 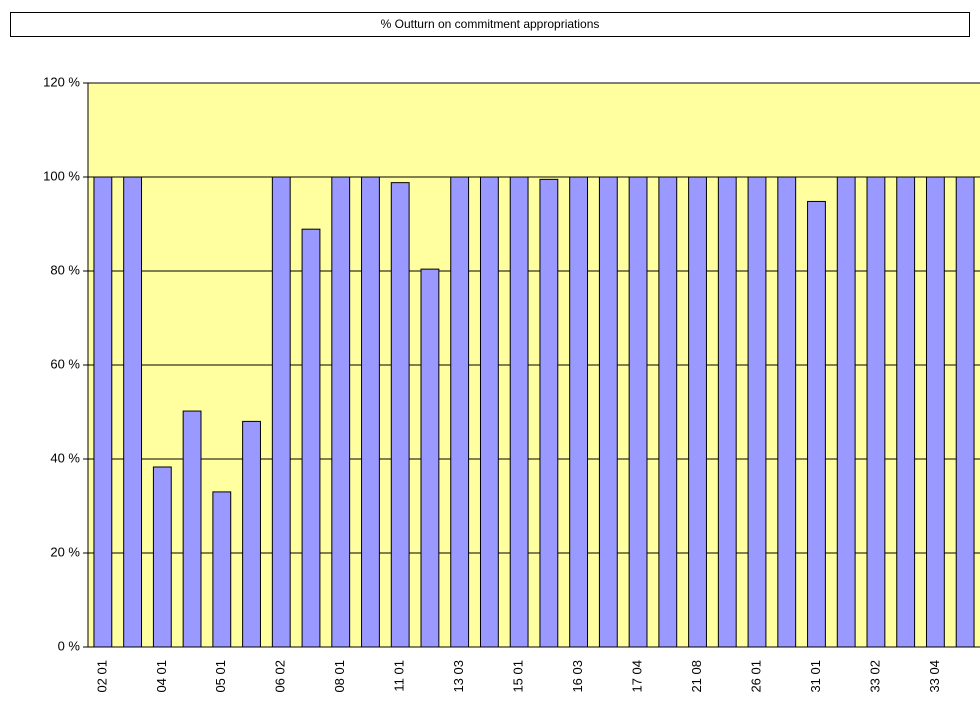 What do you see at coordinates (280, 676) in the screenshot?
I see `x-tick-label: 06 02` at bounding box center [280, 676].